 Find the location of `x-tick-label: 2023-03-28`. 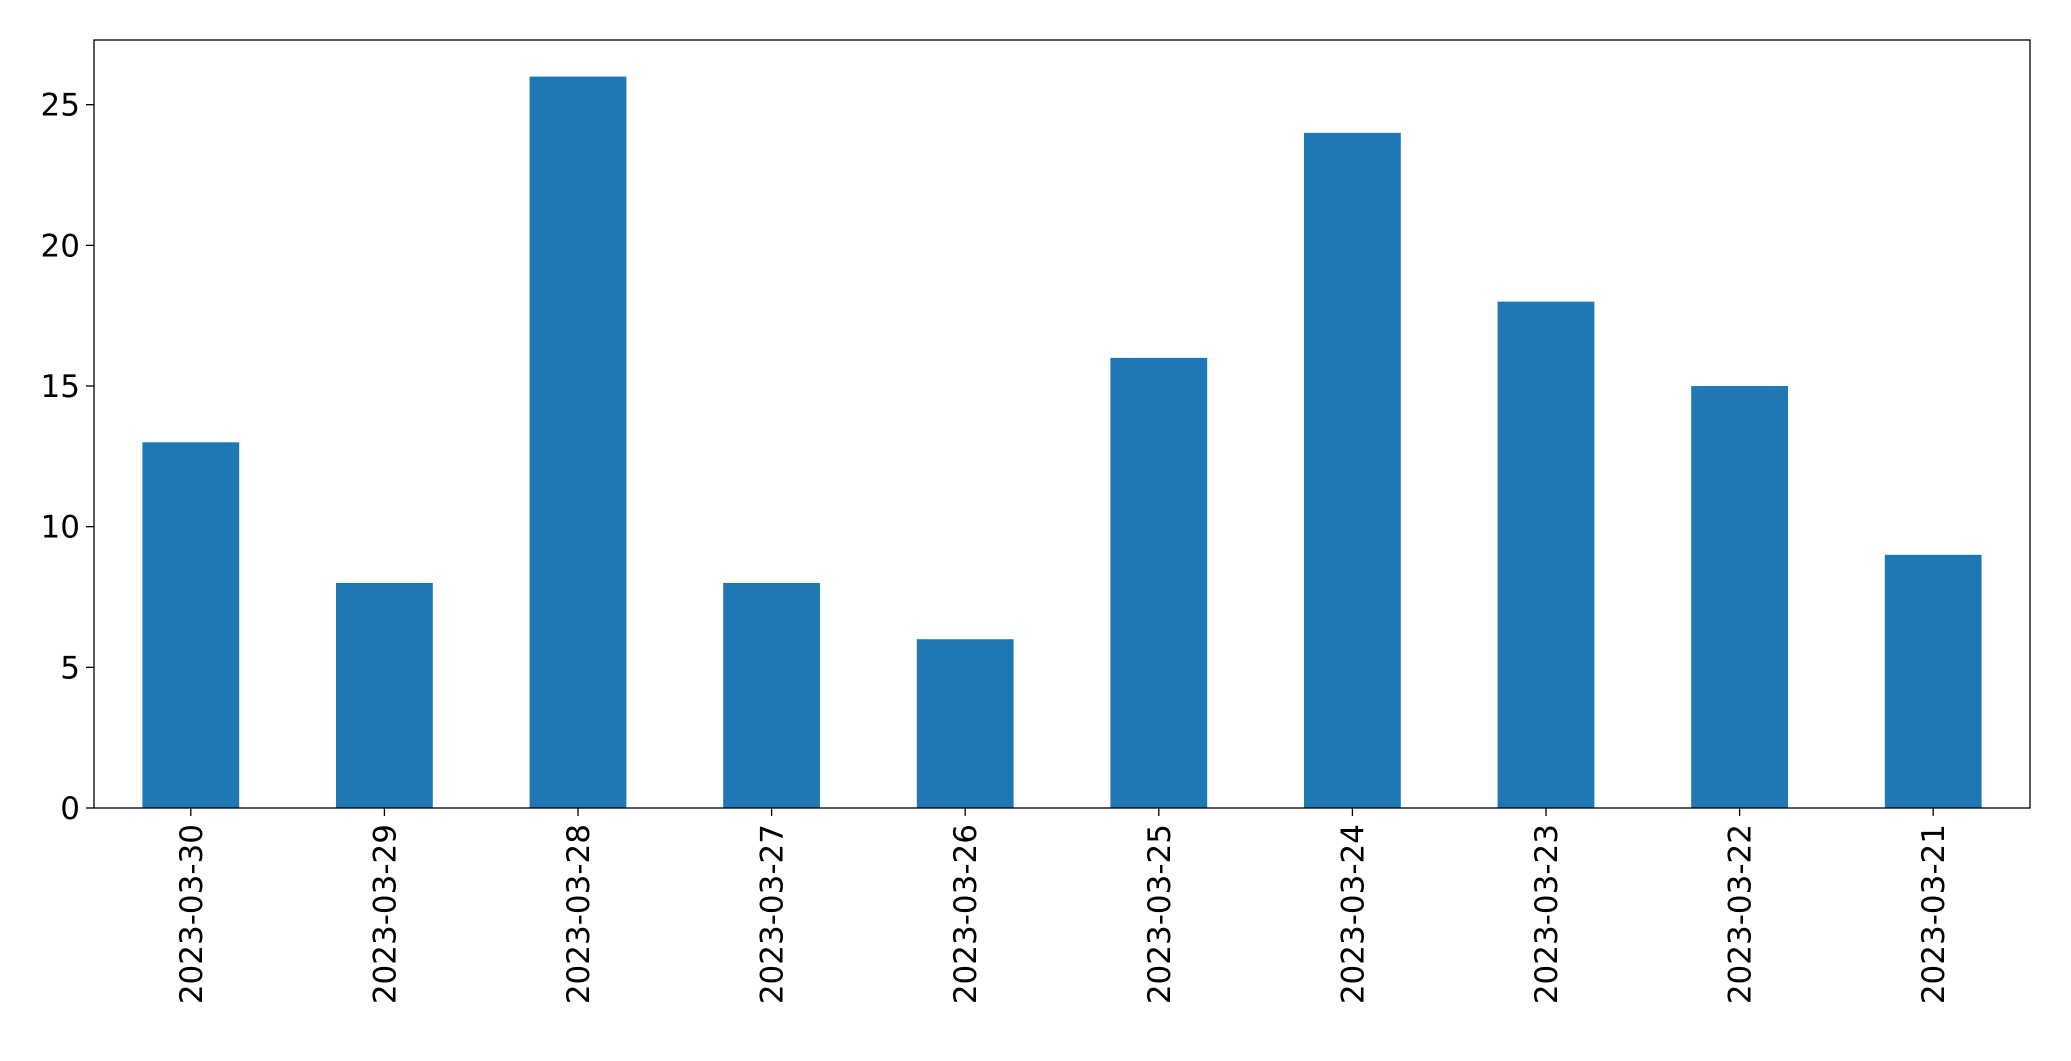

x-tick-label: 2023-03-28 is located at coordinates (579, 914).